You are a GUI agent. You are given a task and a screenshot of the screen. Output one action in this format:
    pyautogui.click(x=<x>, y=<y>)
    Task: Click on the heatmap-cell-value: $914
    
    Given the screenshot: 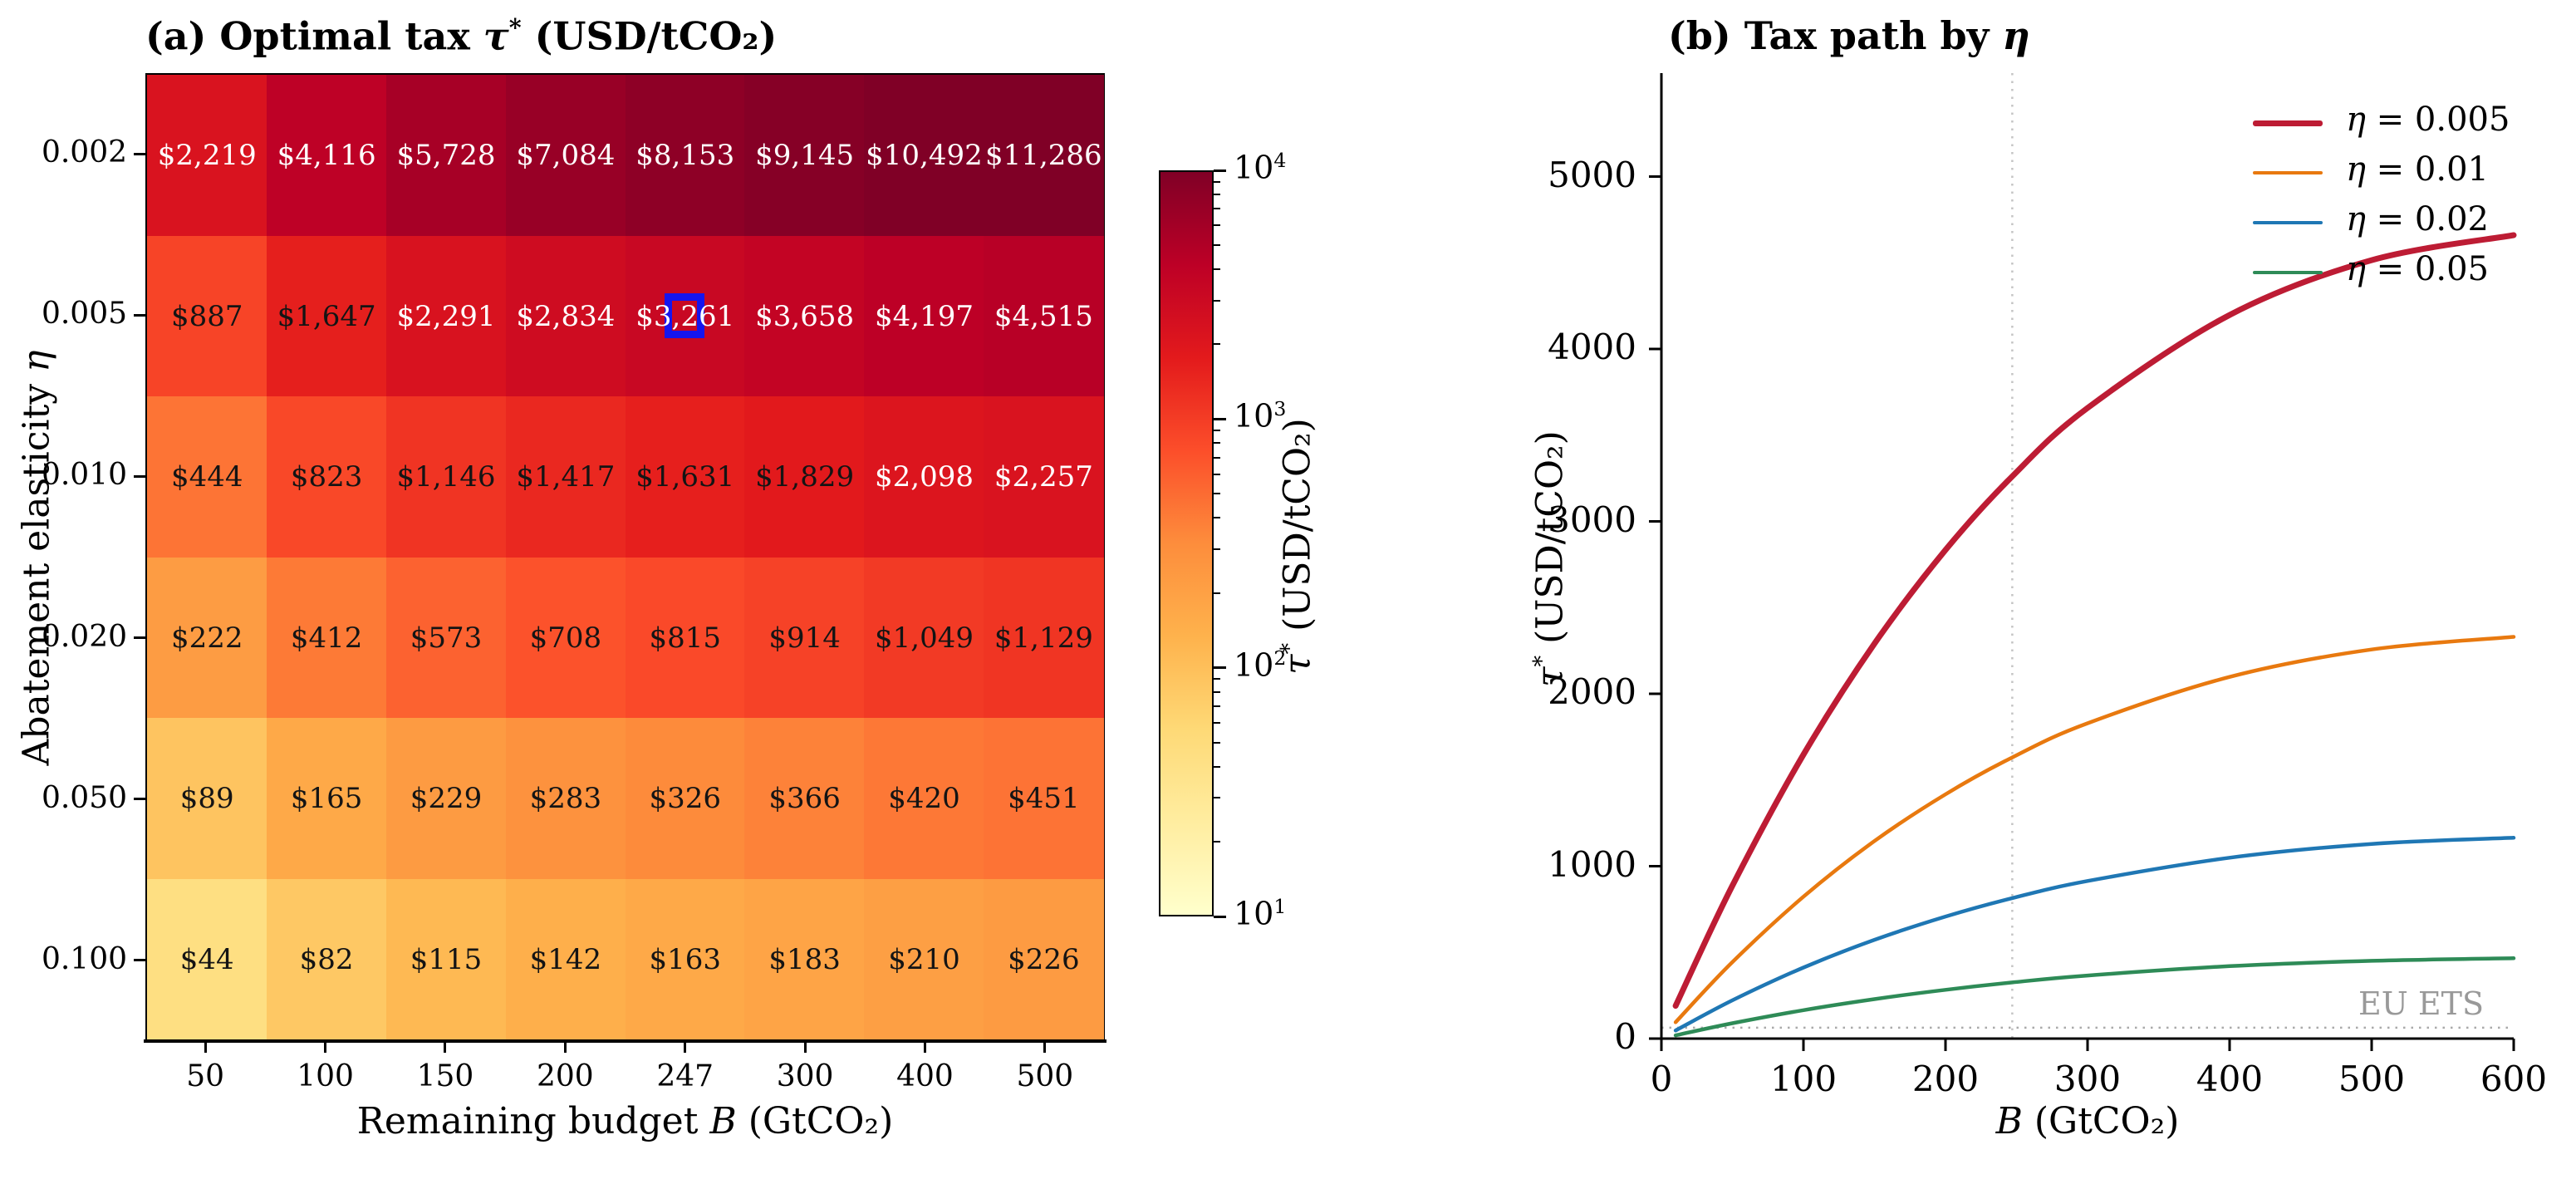 What is the action you would take?
    pyautogui.click(x=804, y=638)
    